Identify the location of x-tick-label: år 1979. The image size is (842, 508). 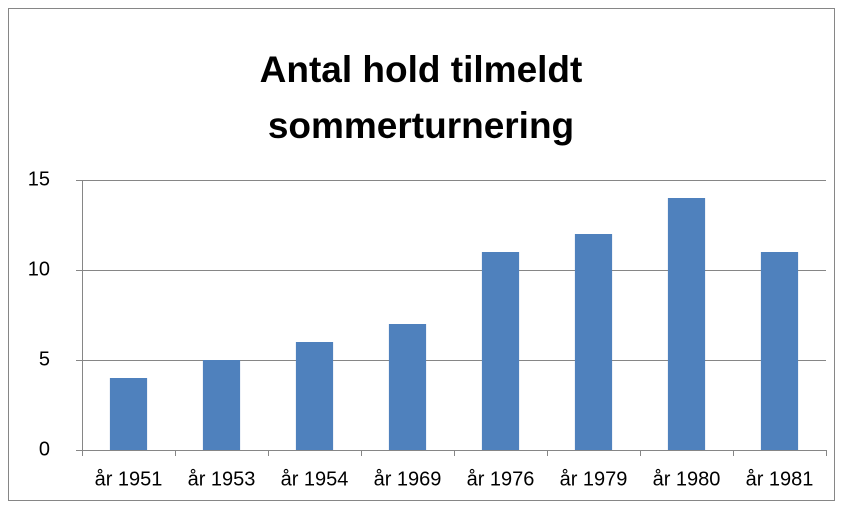
(594, 479).